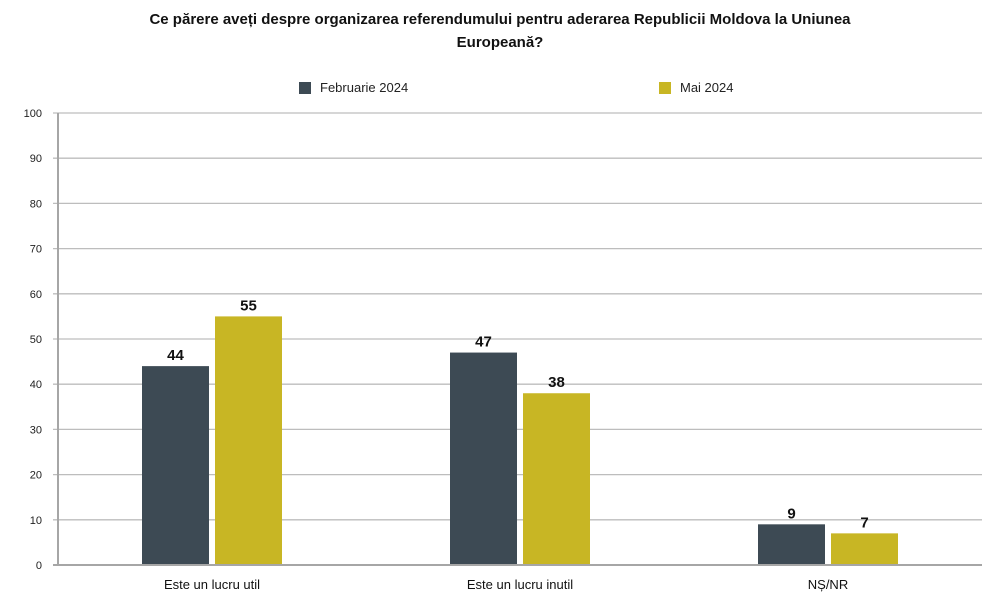 The height and width of the screenshot is (605, 1001). I want to click on data-label: 55, so click(248, 305).